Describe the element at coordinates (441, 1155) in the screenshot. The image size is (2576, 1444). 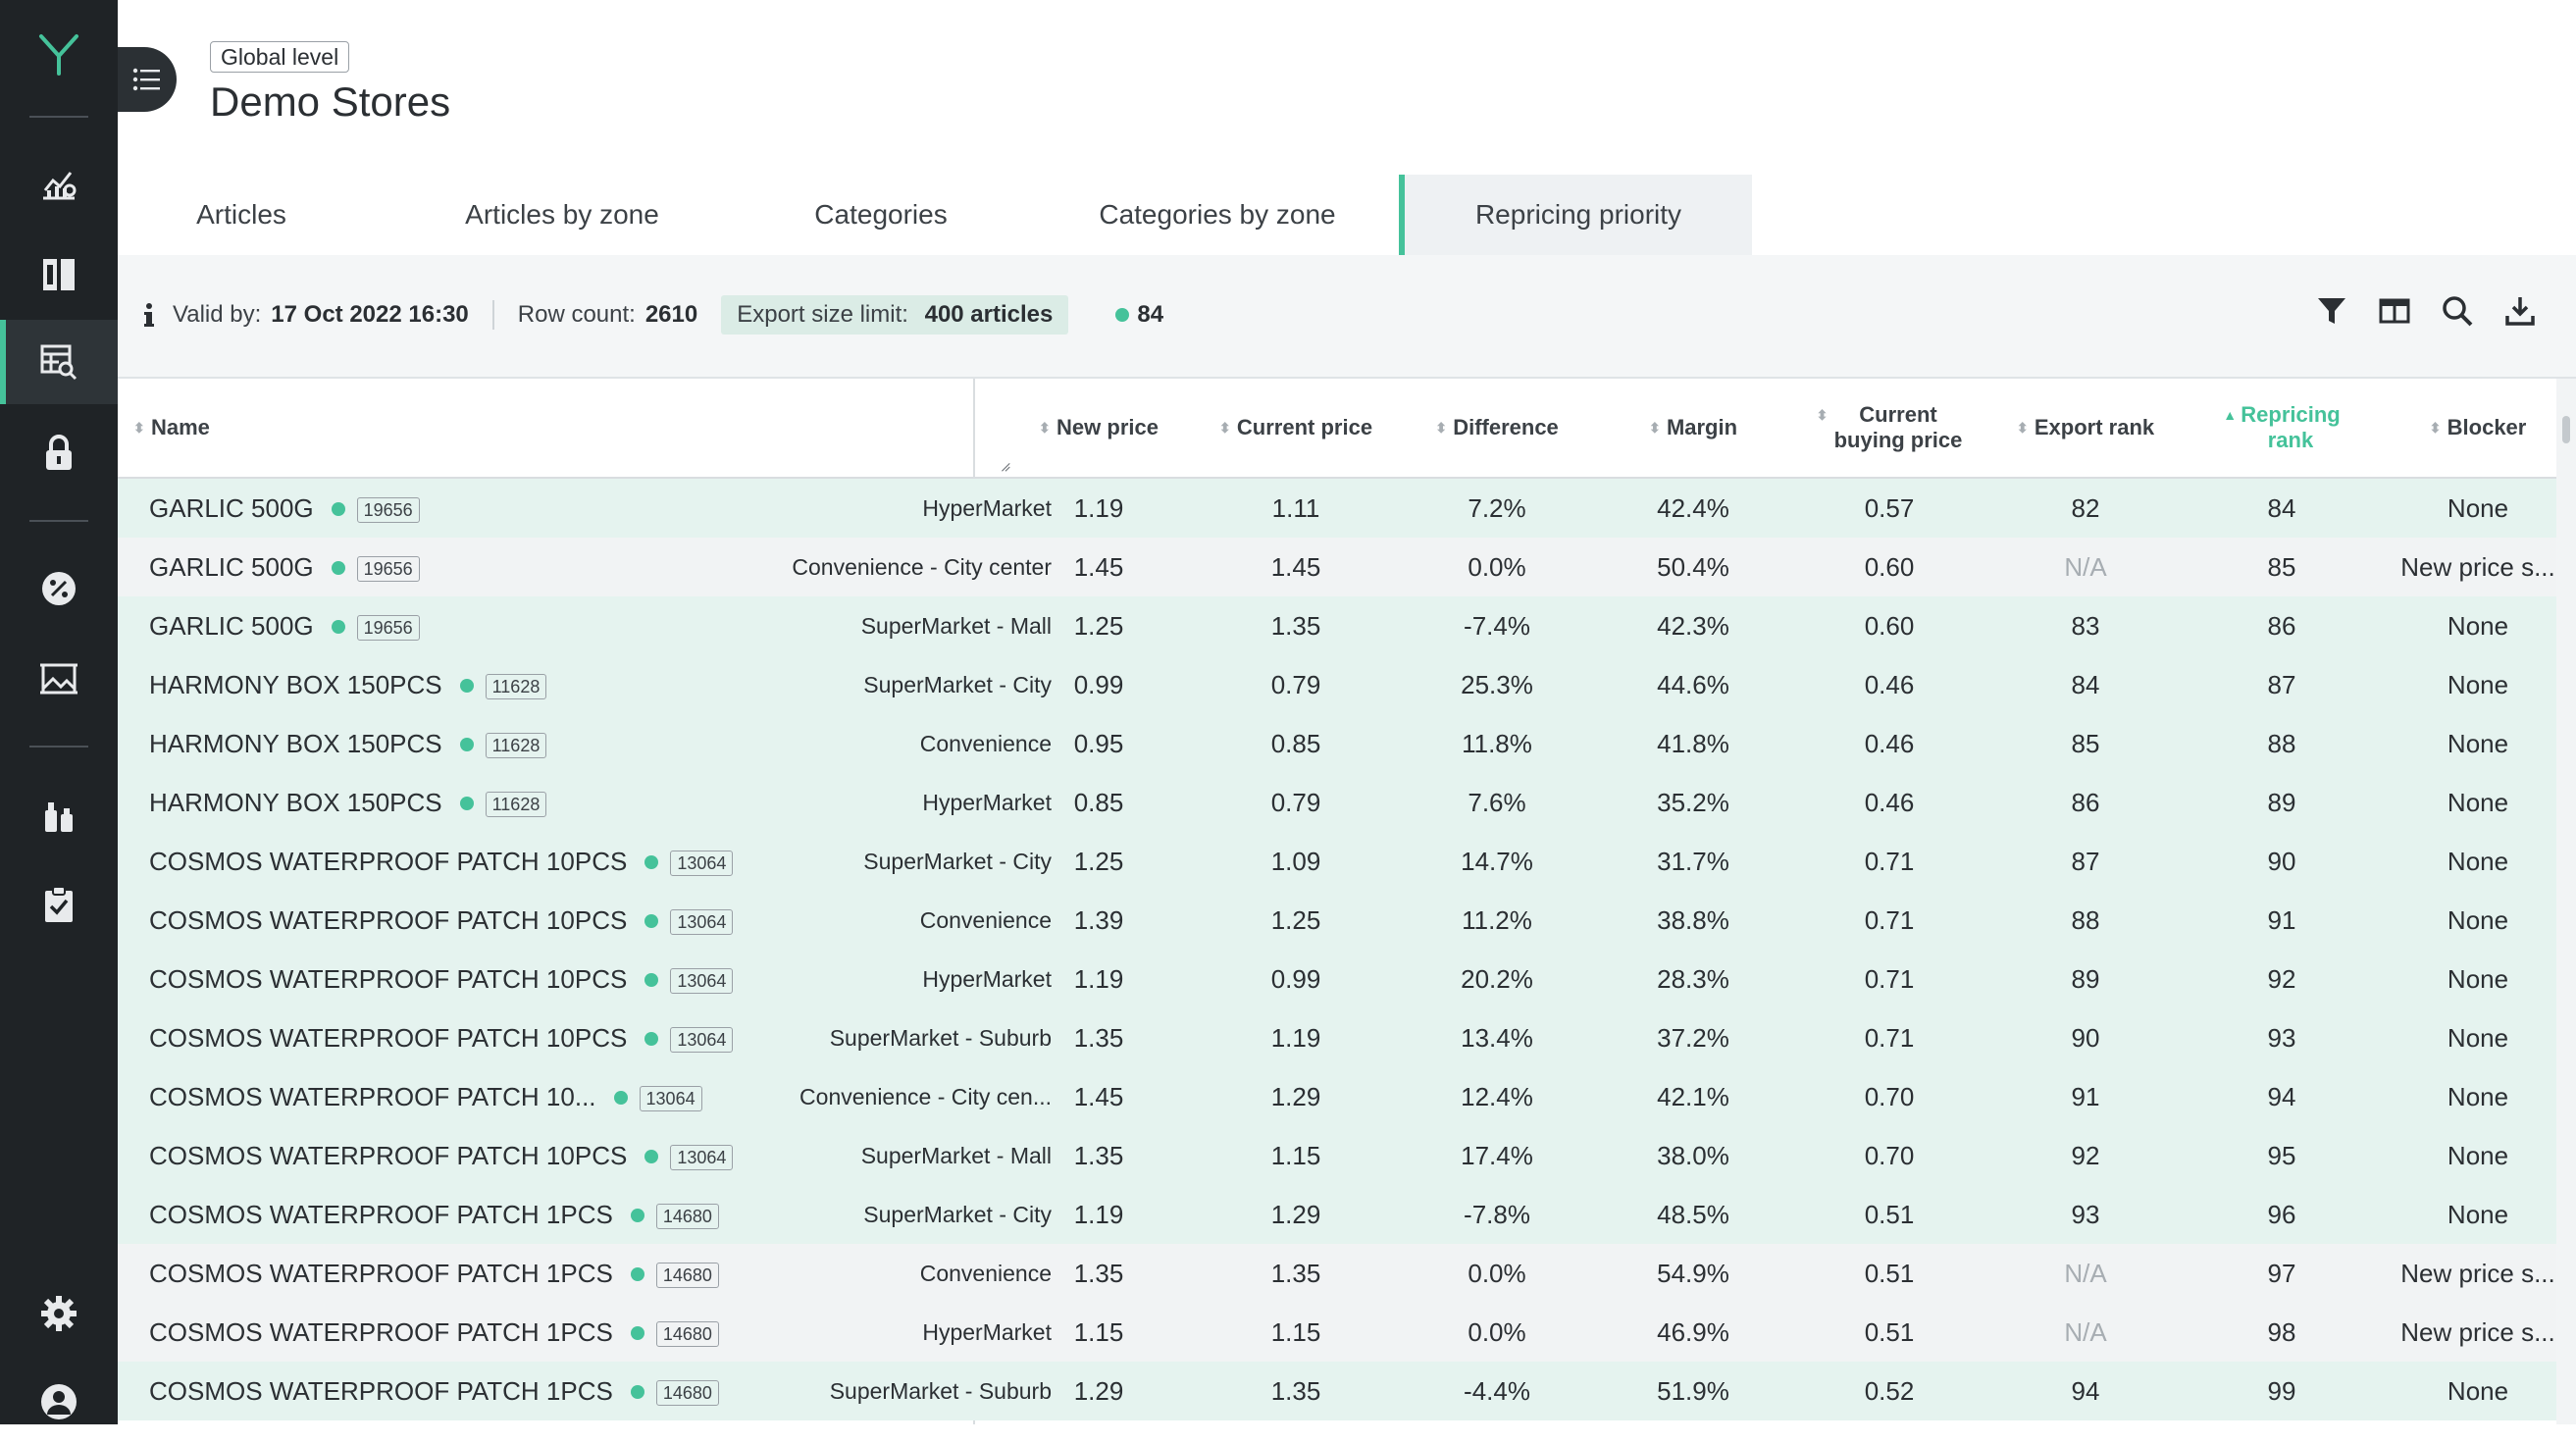
I see `article-name-cell: COSMOS WATERPROOF PATCH 10PCS 13064` at that location.